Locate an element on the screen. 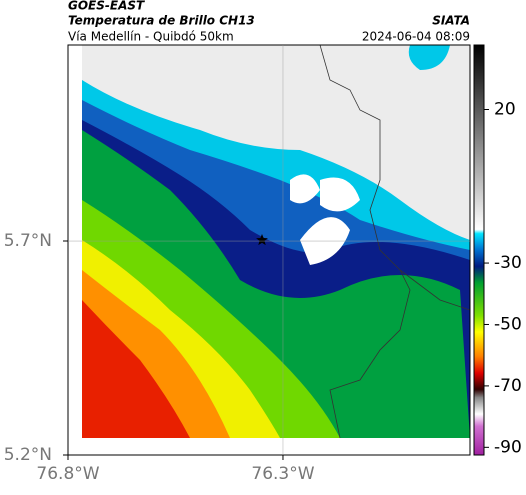 The height and width of the screenshot is (495, 526). y-tick-label: 5.7°N is located at coordinates (28, 241).